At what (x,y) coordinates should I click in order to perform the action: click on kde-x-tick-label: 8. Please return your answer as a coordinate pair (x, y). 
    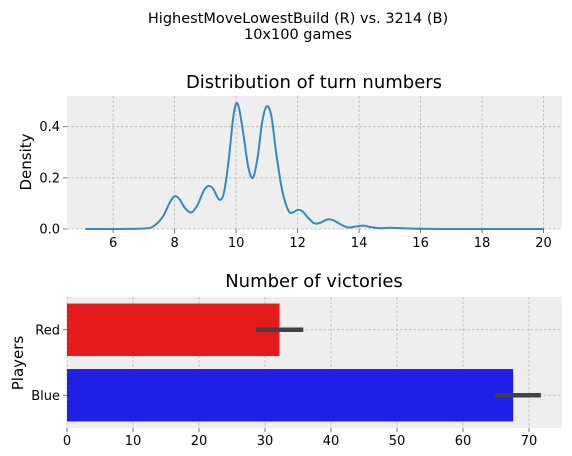
    Looking at the image, I should click on (174, 243).